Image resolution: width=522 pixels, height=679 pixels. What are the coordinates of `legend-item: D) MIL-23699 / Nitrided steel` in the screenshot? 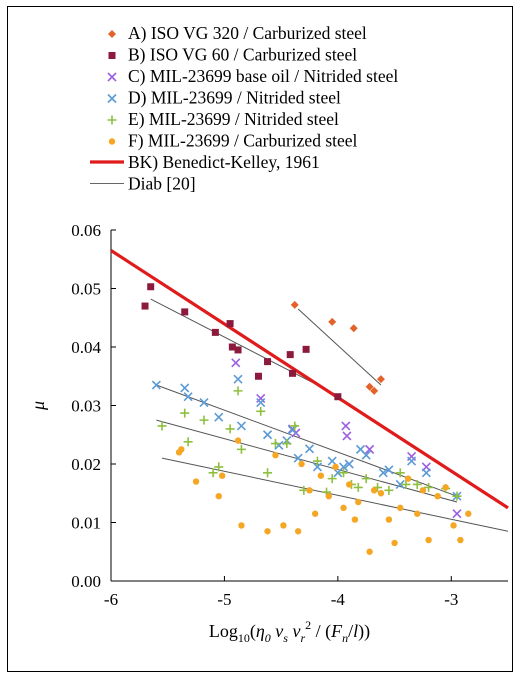 It's located at (224, 98).